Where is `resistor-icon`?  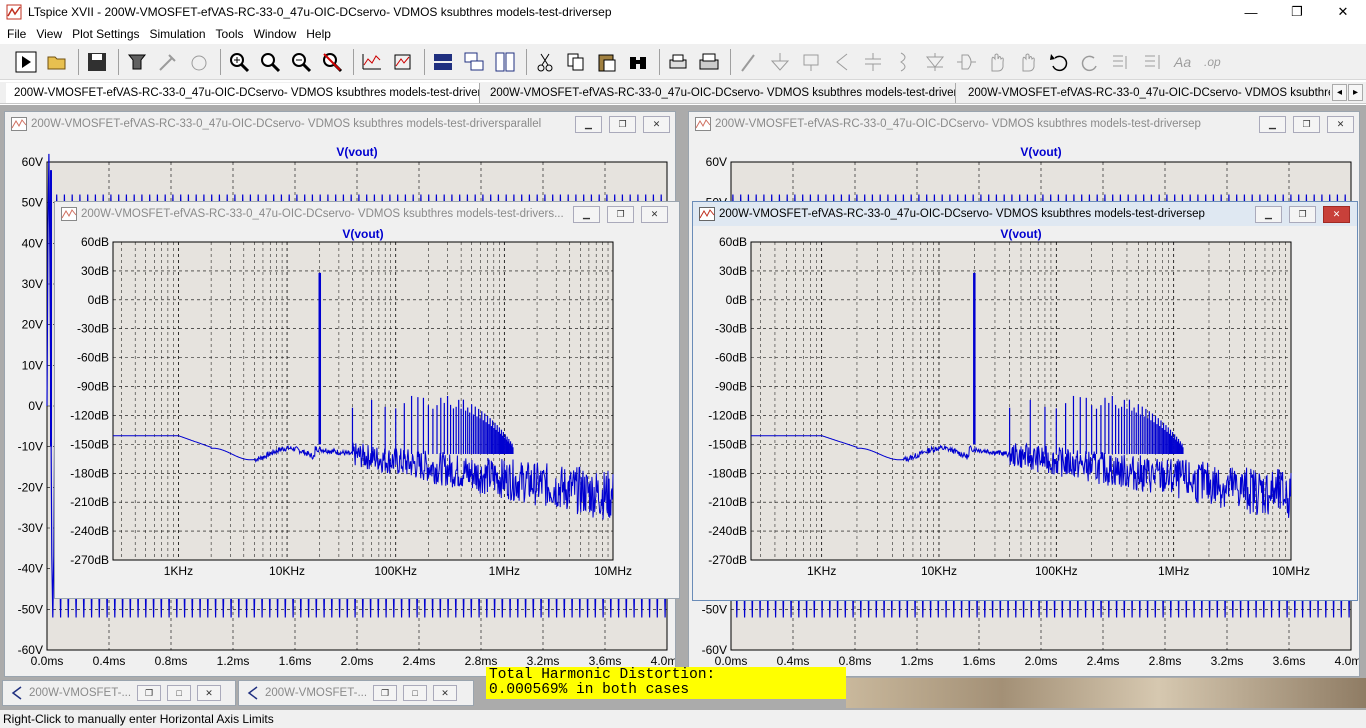
resistor-icon is located at coordinates (842, 62).